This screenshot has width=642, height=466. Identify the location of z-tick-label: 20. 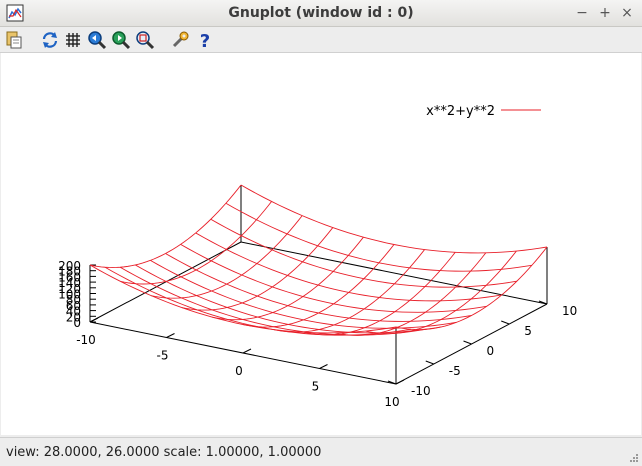
(73, 317).